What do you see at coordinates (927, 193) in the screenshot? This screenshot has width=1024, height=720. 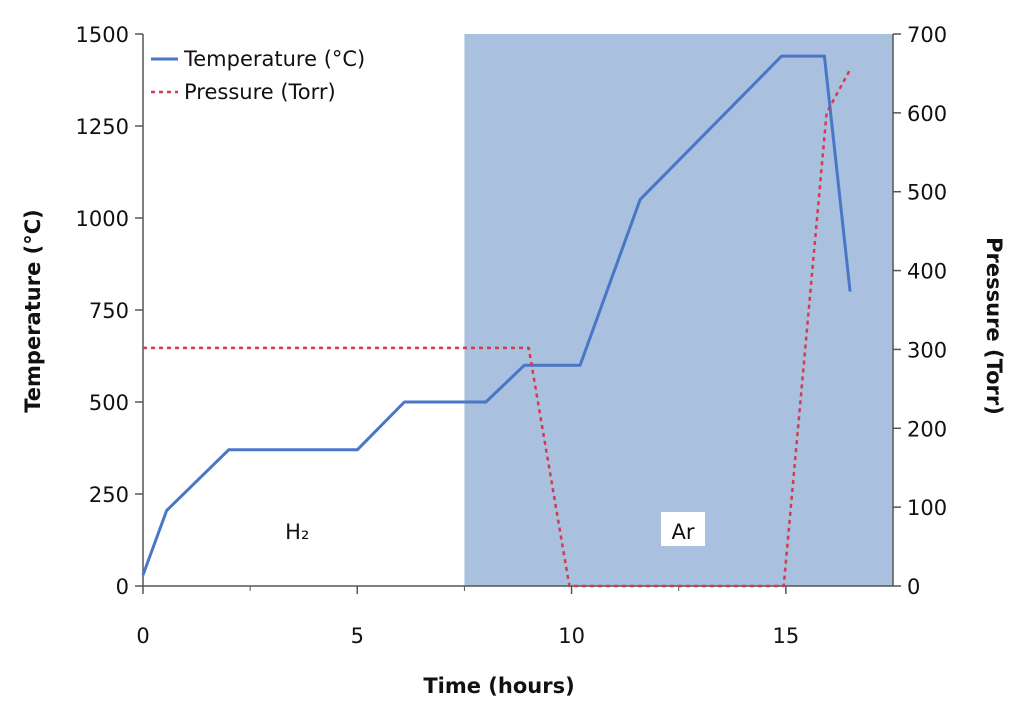 I see `y2-tick-label-500: 500` at bounding box center [927, 193].